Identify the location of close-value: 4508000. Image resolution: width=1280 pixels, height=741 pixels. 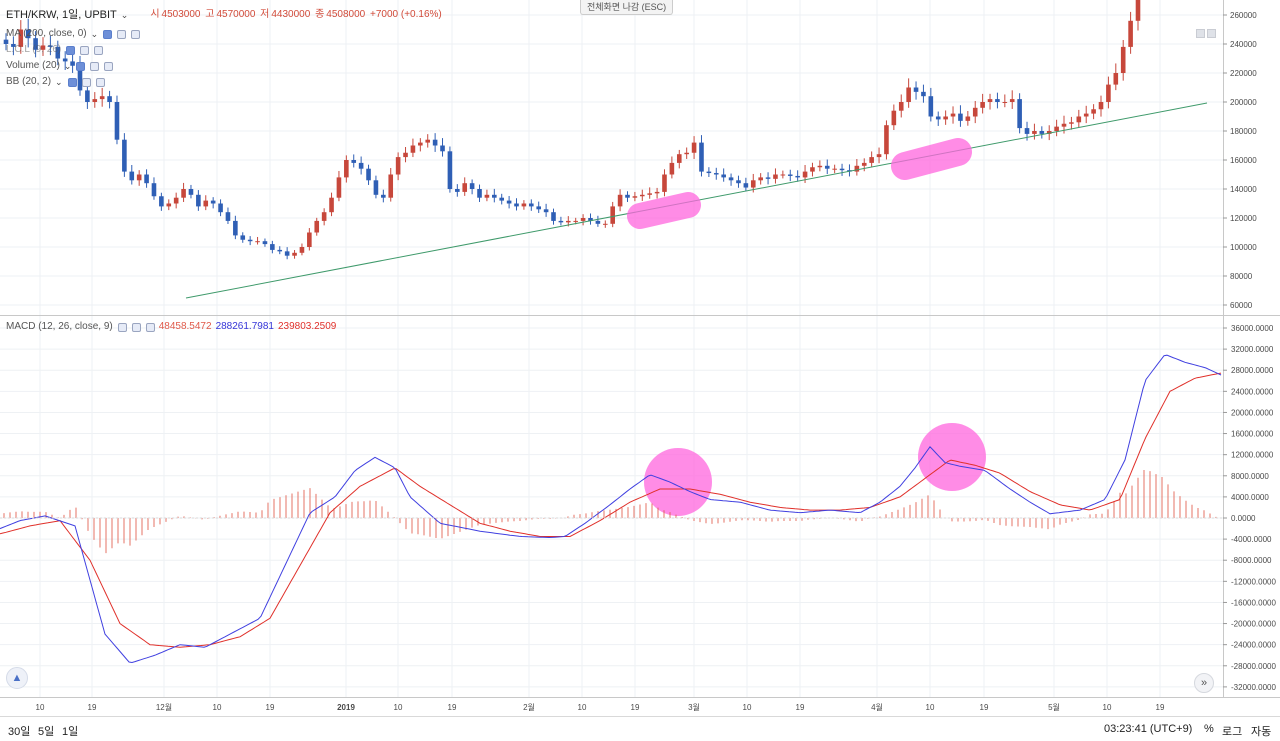
(346, 14).